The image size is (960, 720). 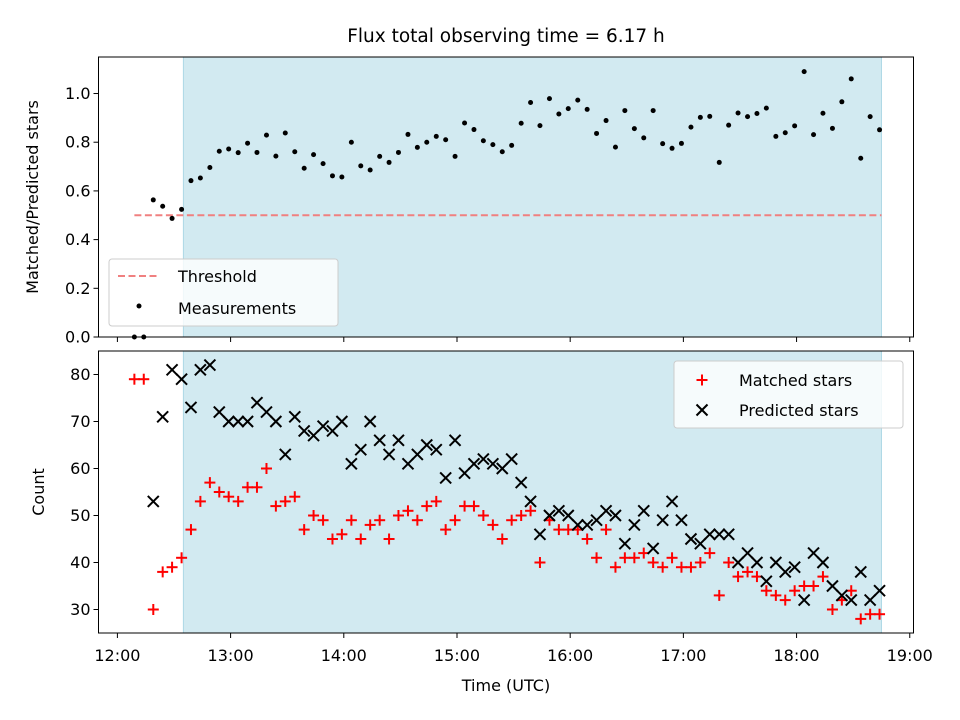 What do you see at coordinates (77, 190) in the screenshot?
I see `y-tick-label: 0.6` at bounding box center [77, 190].